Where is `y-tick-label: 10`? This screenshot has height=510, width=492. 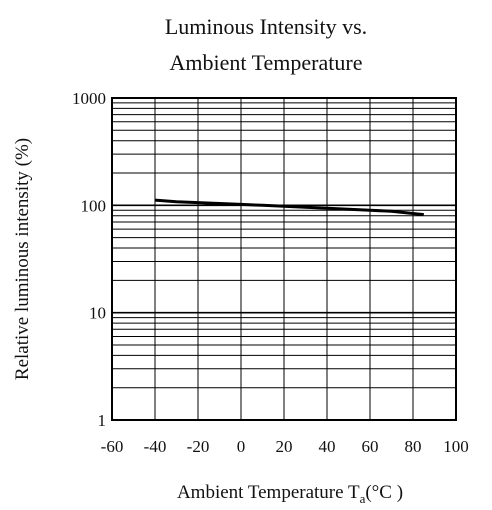 y-tick-label: 10 is located at coordinates (97, 313).